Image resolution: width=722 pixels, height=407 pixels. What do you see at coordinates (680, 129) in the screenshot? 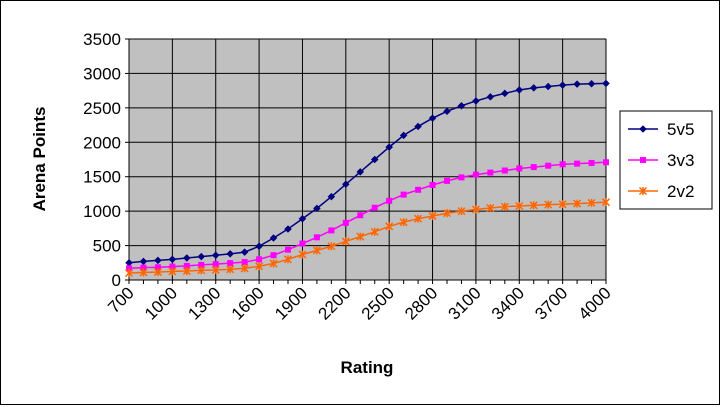
I see `legend-label: 5v5` at bounding box center [680, 129].